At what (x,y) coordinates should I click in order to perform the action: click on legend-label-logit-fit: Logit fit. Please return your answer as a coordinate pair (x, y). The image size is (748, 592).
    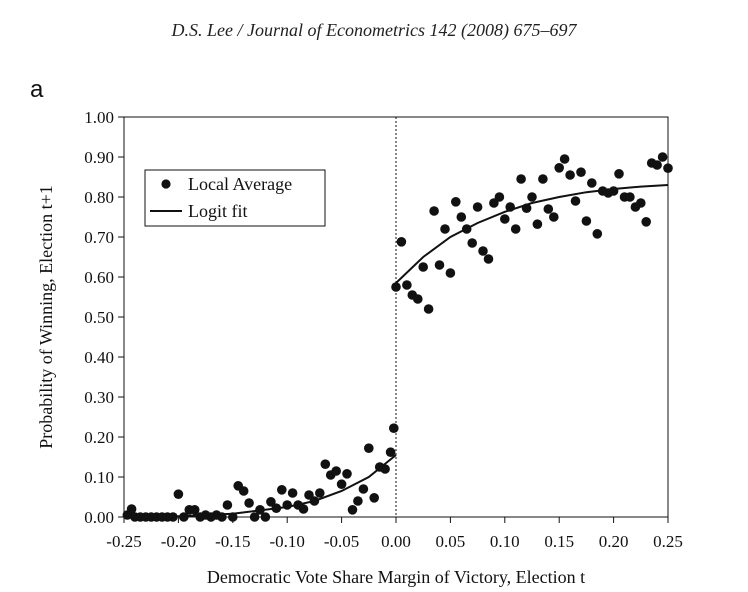
    Looking at the image, I should click on (218, 211).